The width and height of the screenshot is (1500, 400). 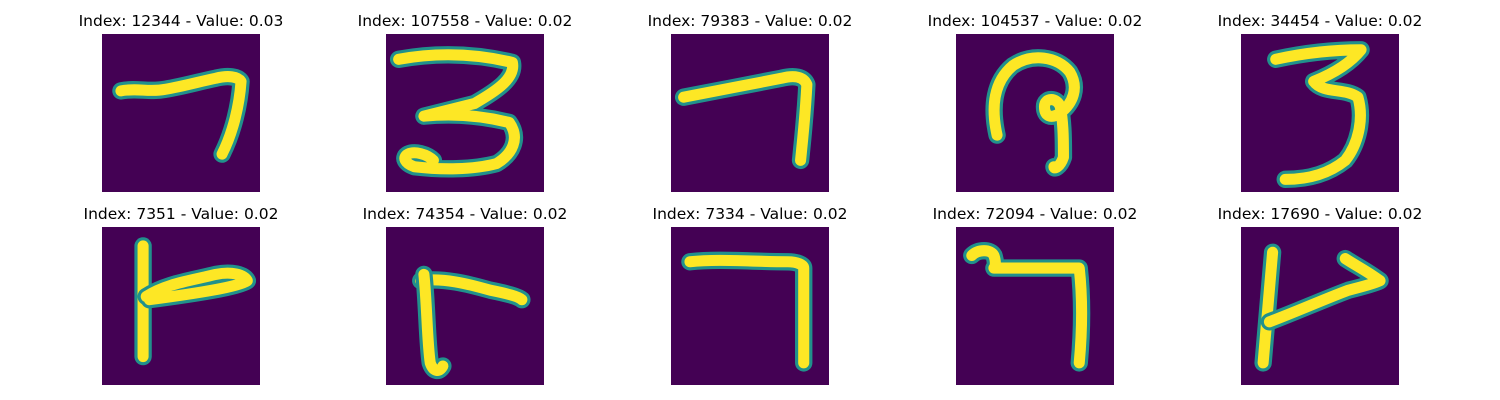 What do you see at coordinates (1035, 21) in the screenshot?
I see `panel-title: Index: 104537 - Value: 0.02` at bounding box center [1035, 21].